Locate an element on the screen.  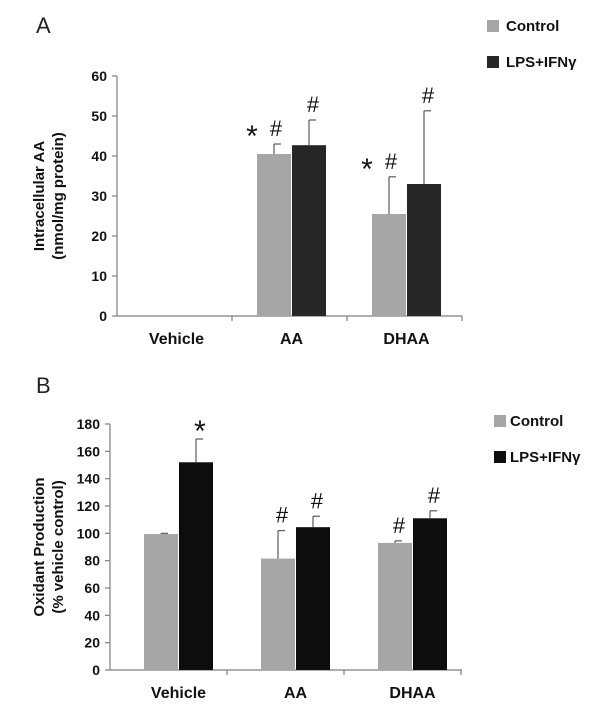
panel-b-significance-hash-dhaa-lps-ifn: # is located at coordinates (434, 495).